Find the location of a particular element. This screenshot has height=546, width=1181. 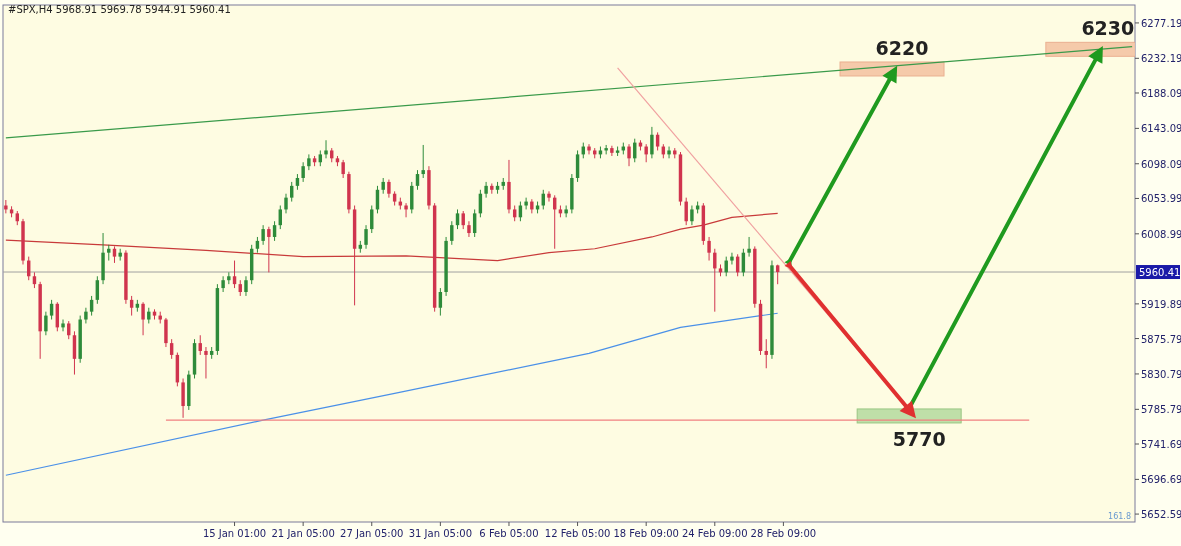

y-tick-label: 6143.09 is located at coordinates (1161, 129).